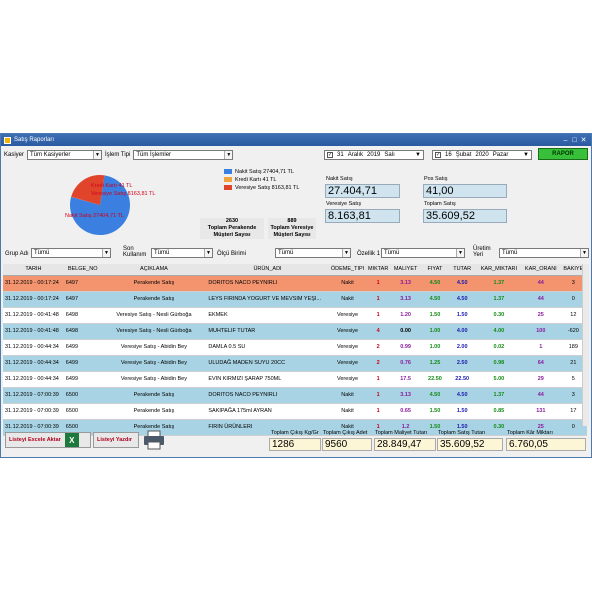  Describe the element at coordinates (462, 270) in the screenshot. I see `column-header: TUTAR` at that location.